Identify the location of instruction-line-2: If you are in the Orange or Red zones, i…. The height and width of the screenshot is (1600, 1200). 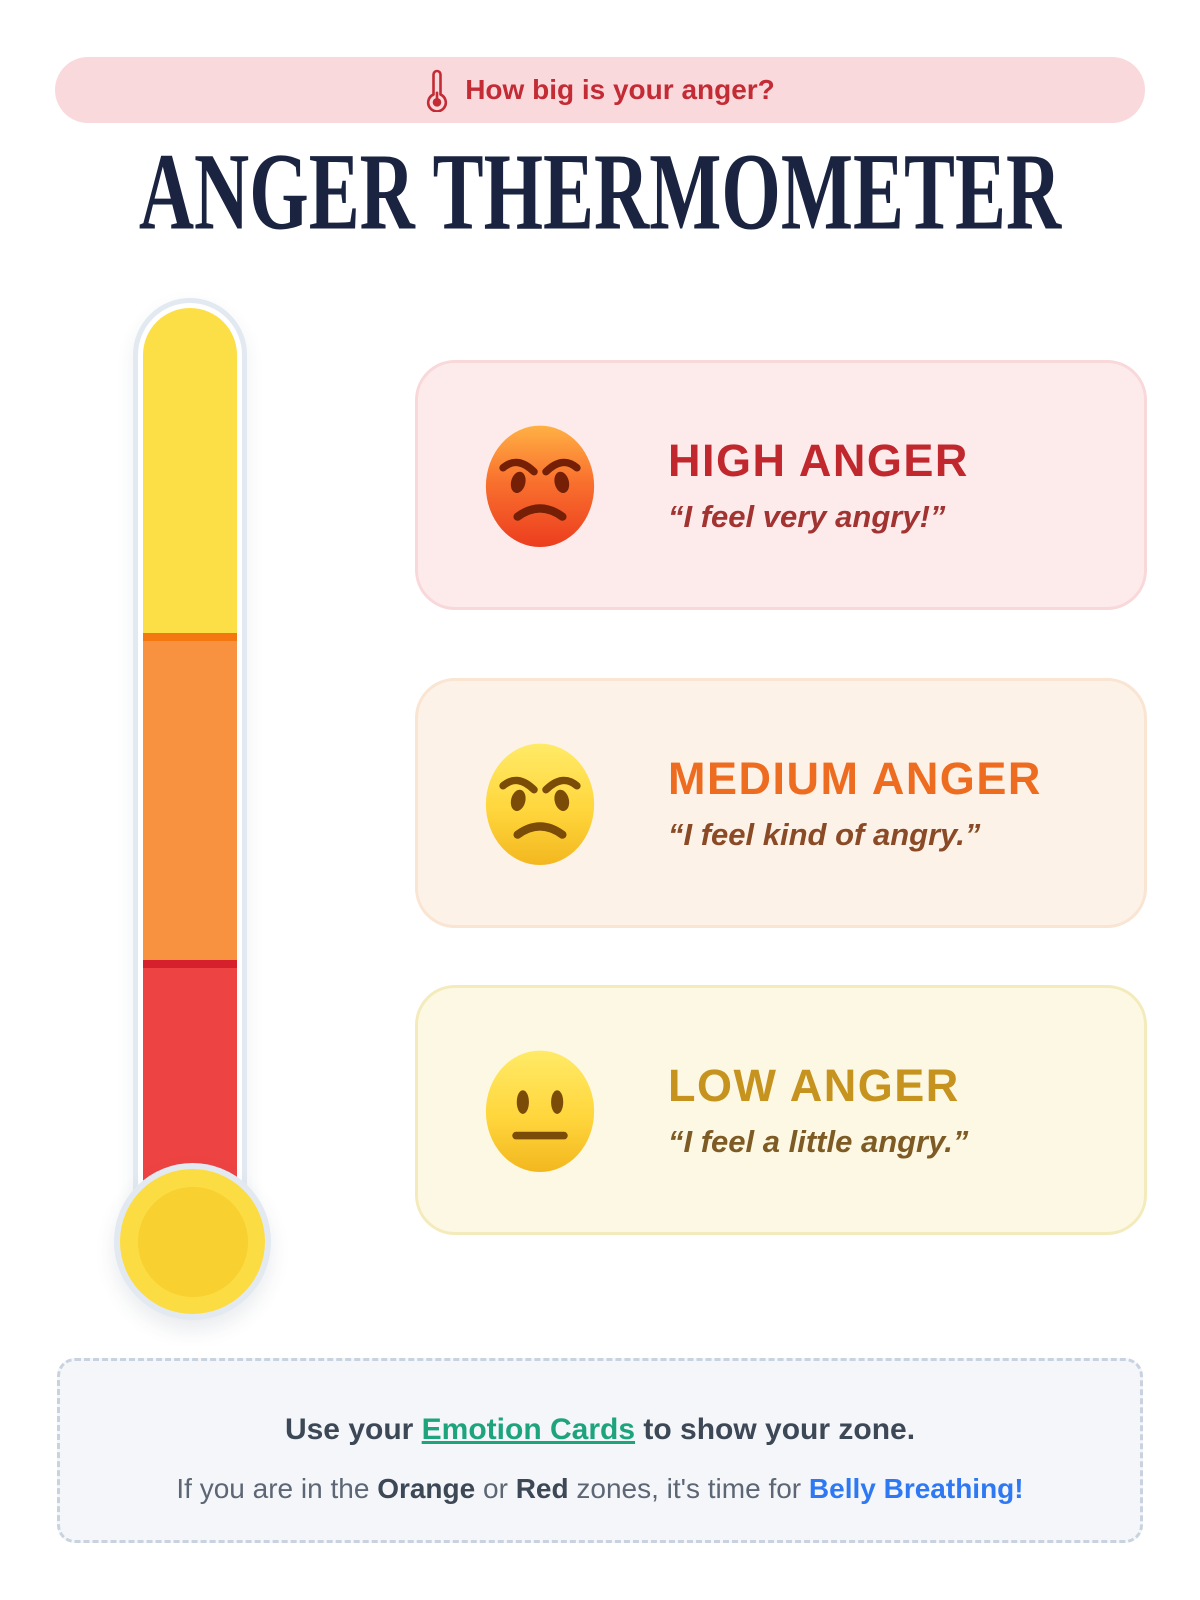
(600, 1489).